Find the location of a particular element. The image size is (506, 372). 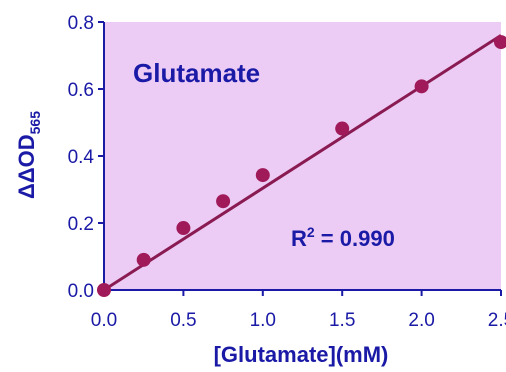

y-tick-label: 0.8 is located at coordinates (81, 23).